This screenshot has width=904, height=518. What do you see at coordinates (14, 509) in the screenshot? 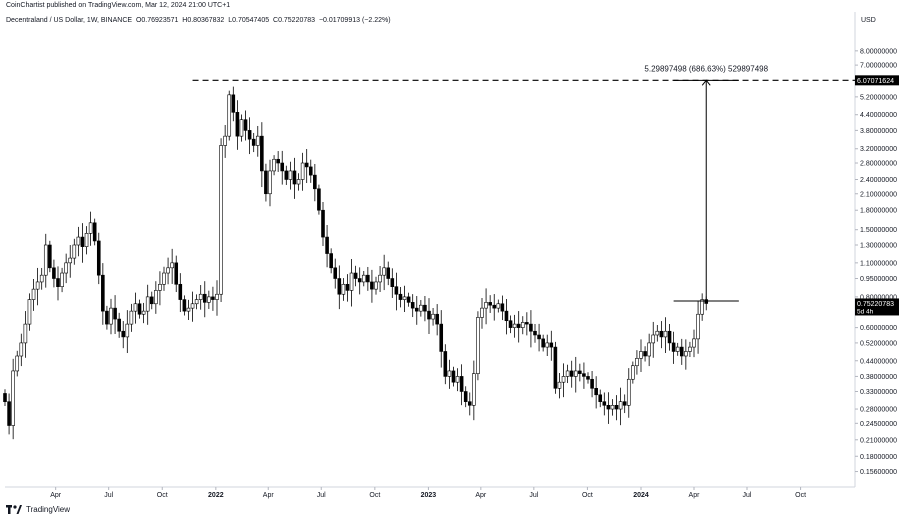
I see `tradingview-logo-icon` at bounding box center [14, 509].